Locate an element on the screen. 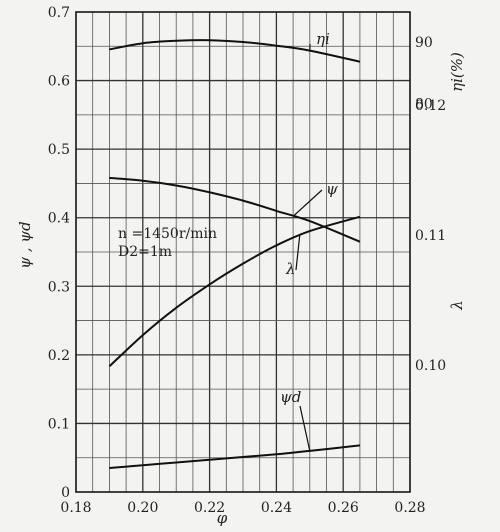  x-tick-label: 0.26 is located at coordinates (343, 508).